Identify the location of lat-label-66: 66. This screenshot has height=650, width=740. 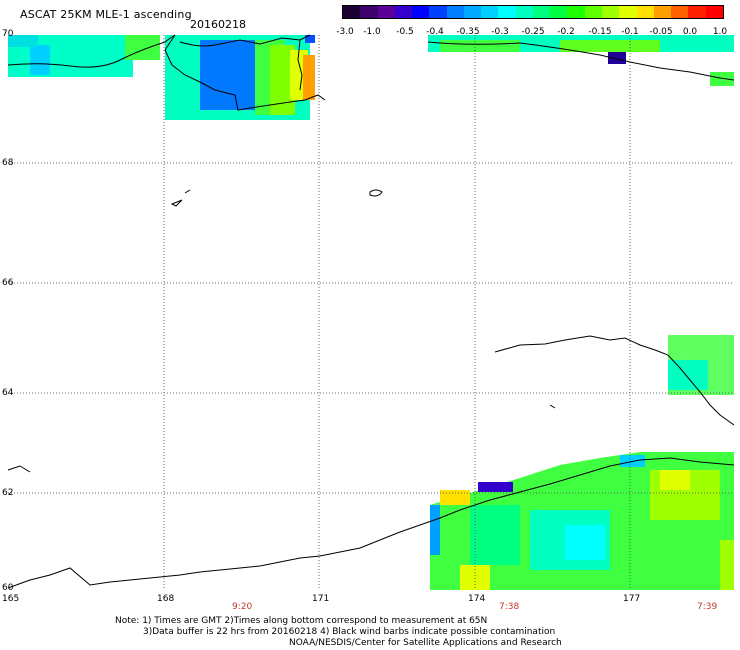
(8, 283).